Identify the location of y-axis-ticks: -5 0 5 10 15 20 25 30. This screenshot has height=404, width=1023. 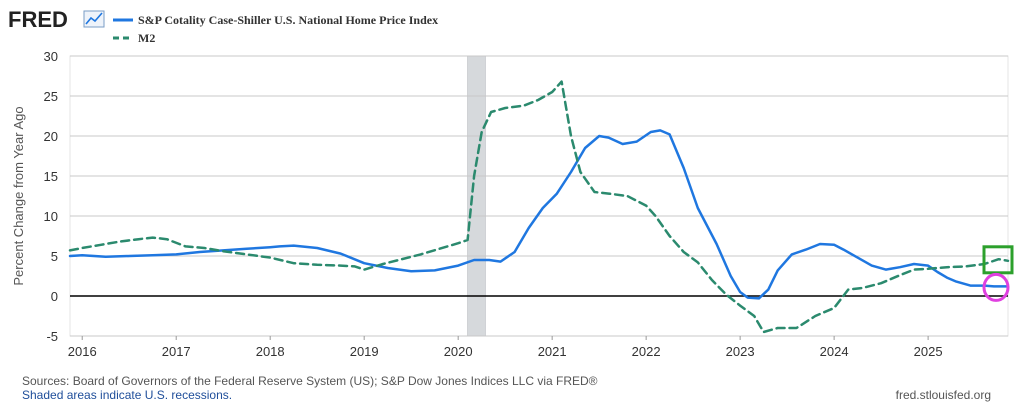
(51, 196).